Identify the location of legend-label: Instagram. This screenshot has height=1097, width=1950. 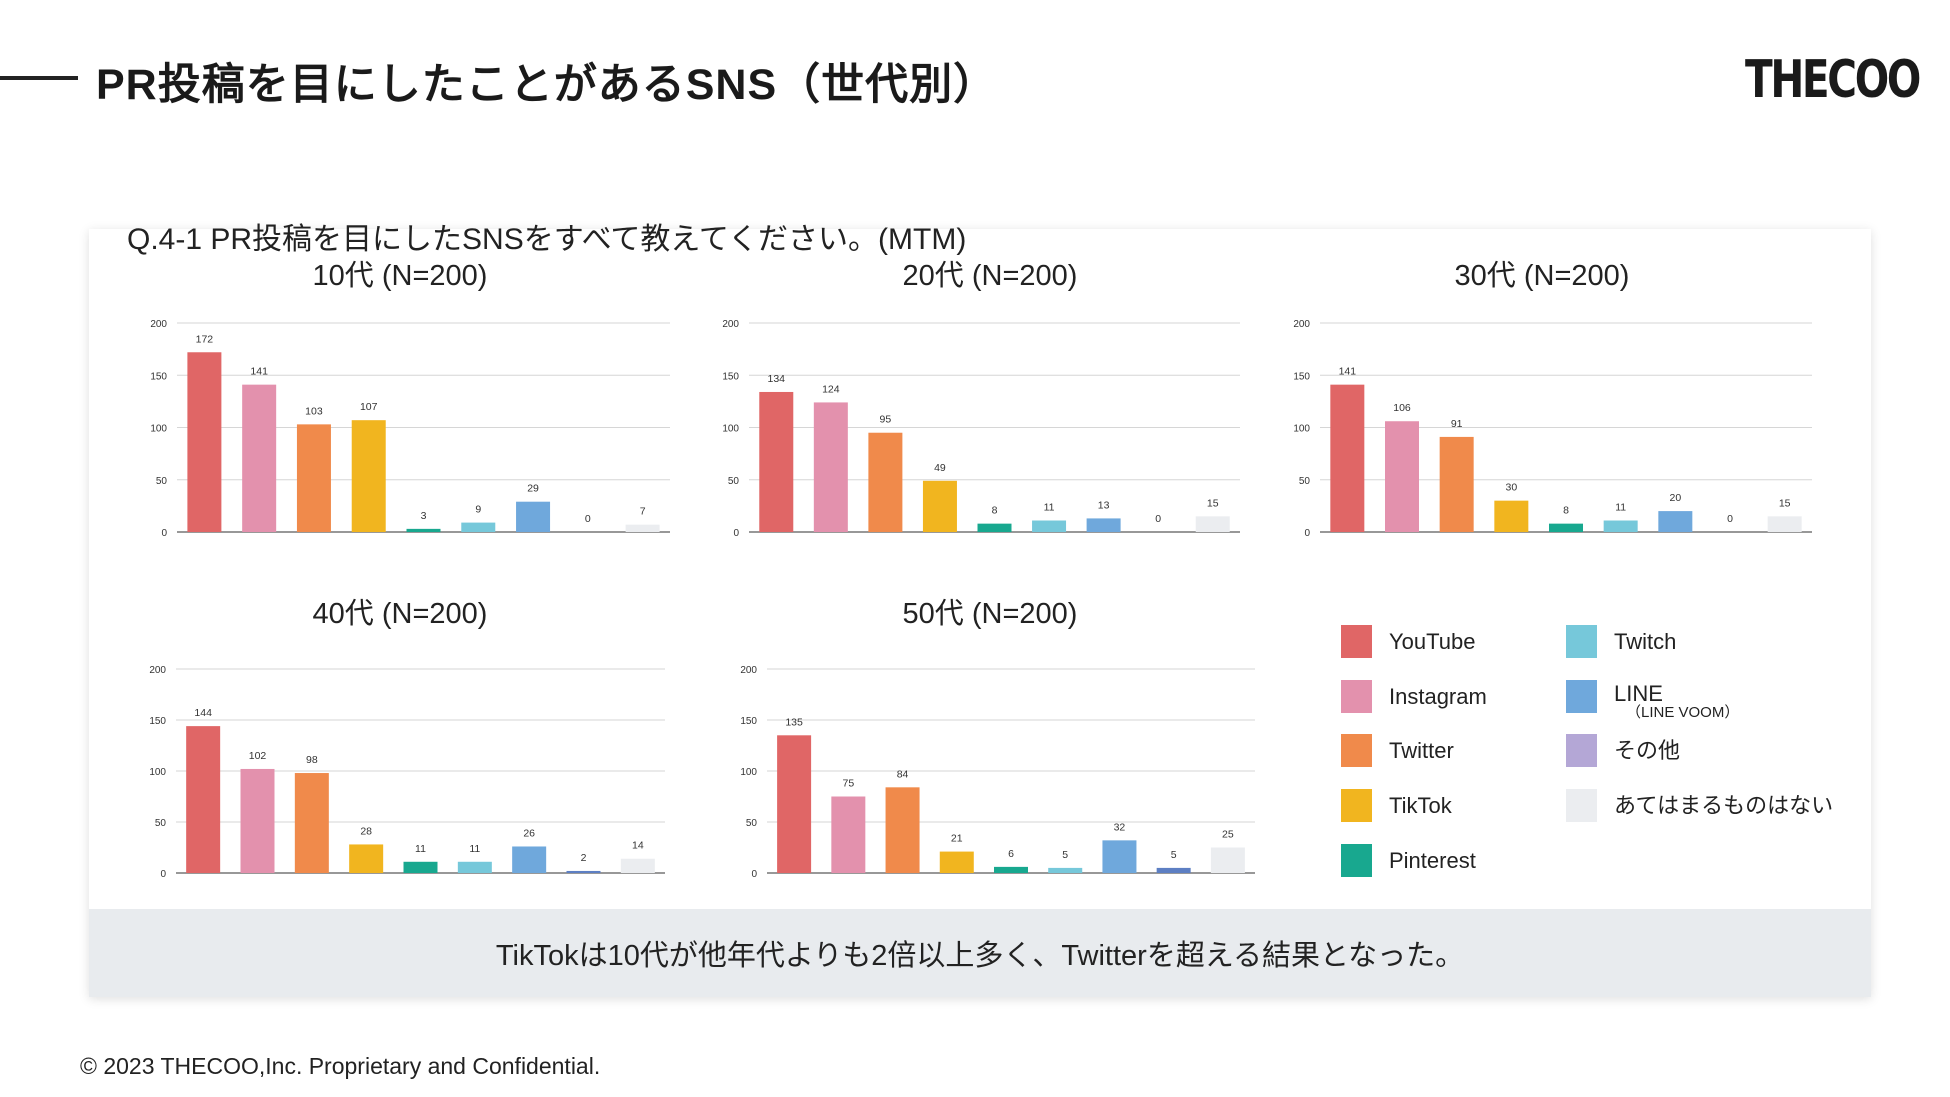
(1438, 696).